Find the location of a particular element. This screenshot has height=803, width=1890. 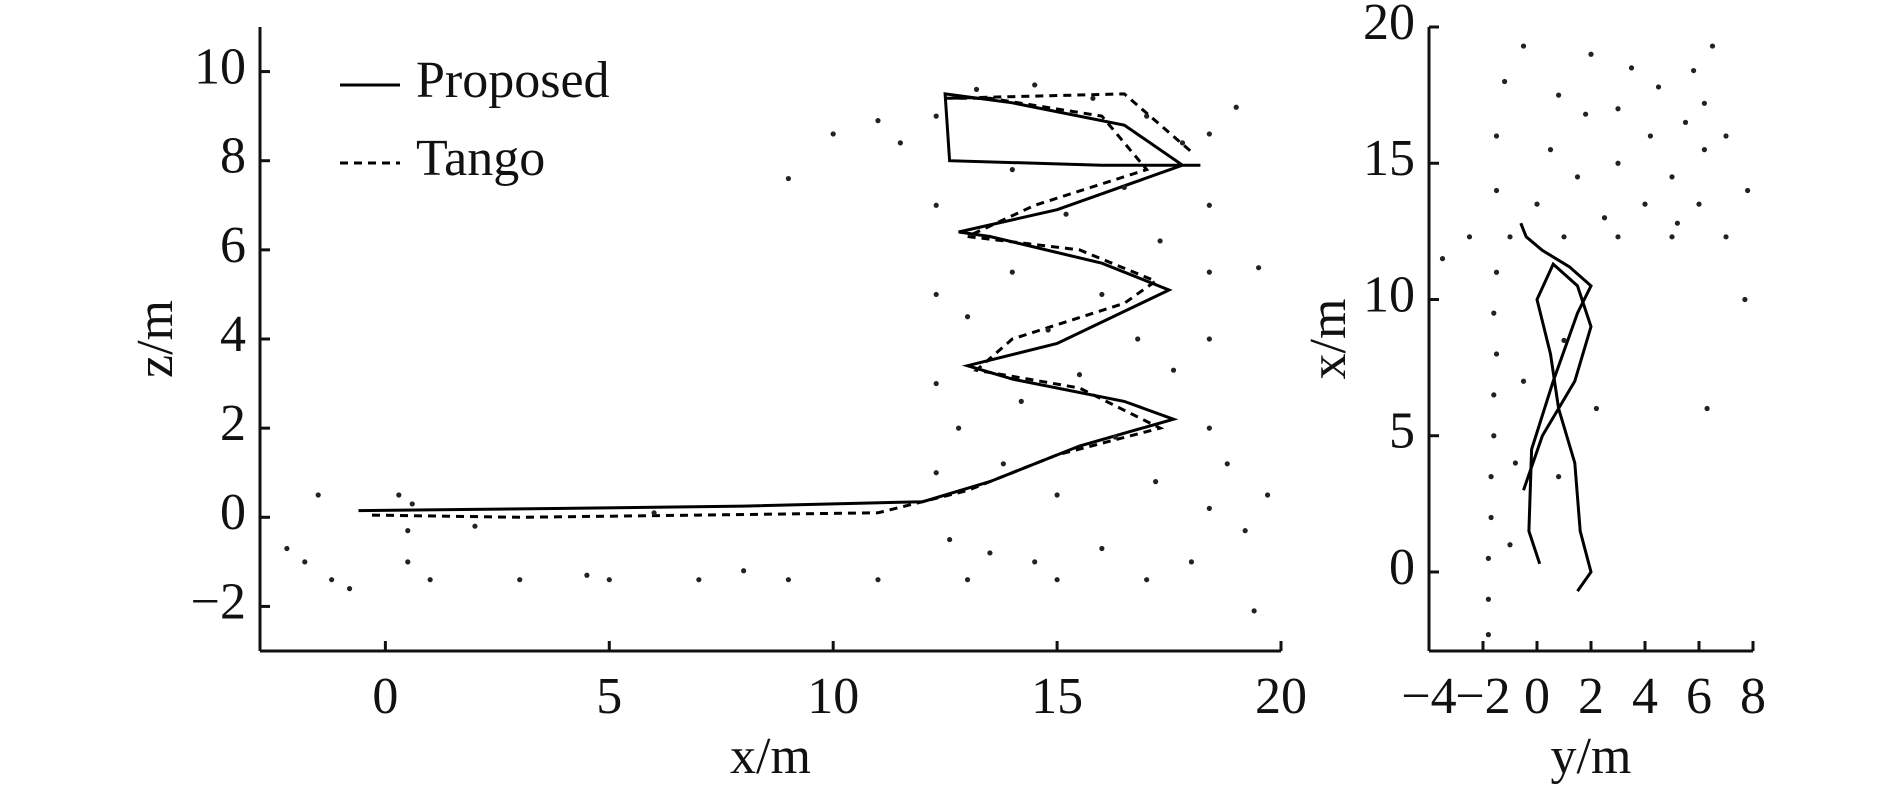

y-tick-label: 20 is located at coordinates (1389, 25).